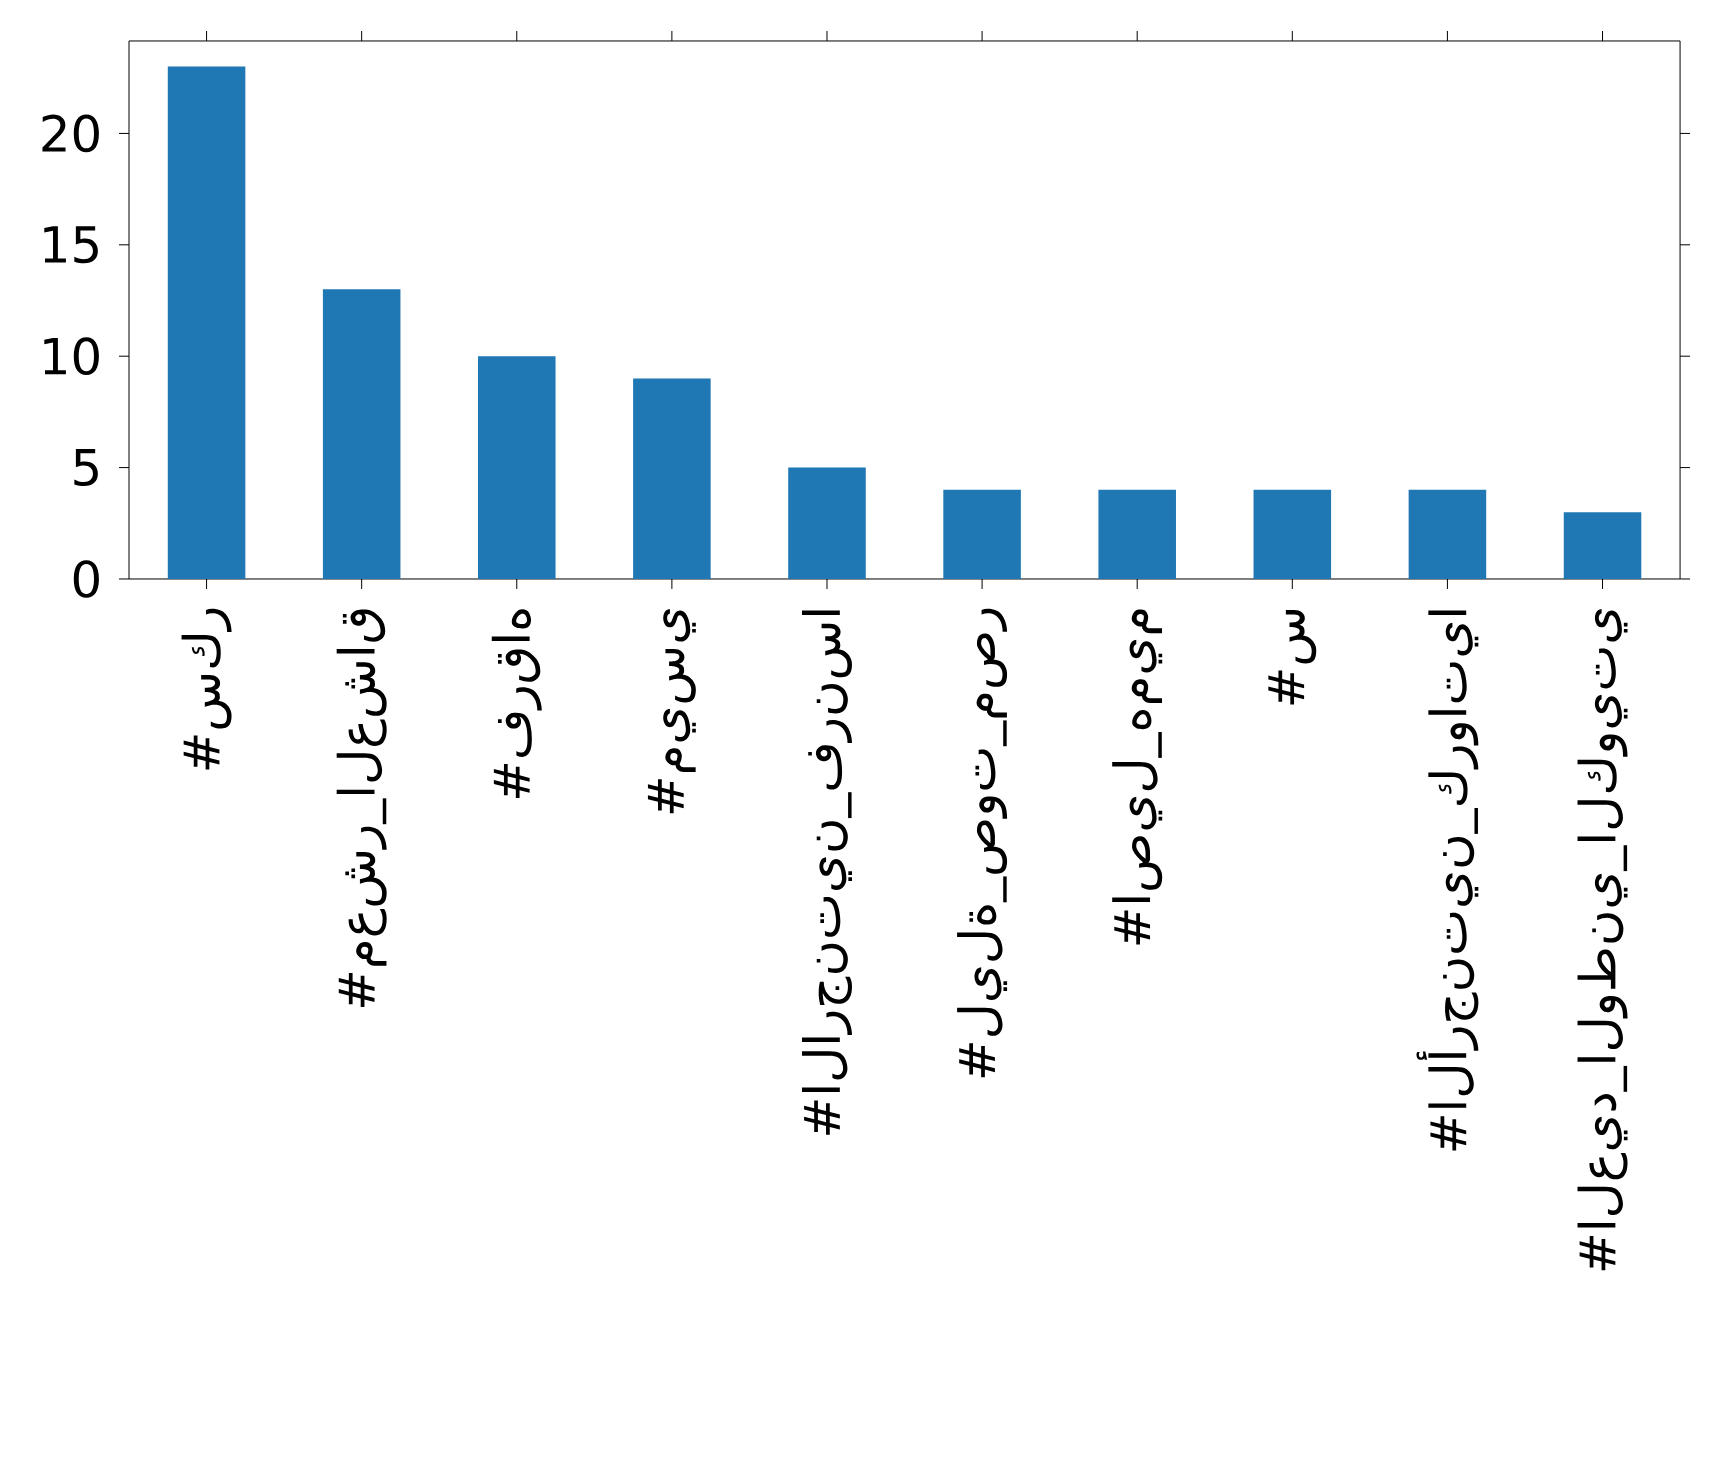 The height and width of the screenshot is (1467, 1719). Describe the element at coordinates (826, 872) in the screenshot. I see `x-tick-label: #الارجنتين_فرنسا` at that location.